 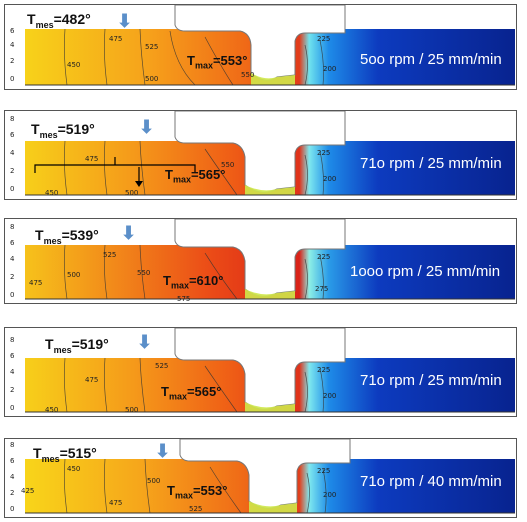 I want to click on contour-label: 275, so click(x=322, y=289).